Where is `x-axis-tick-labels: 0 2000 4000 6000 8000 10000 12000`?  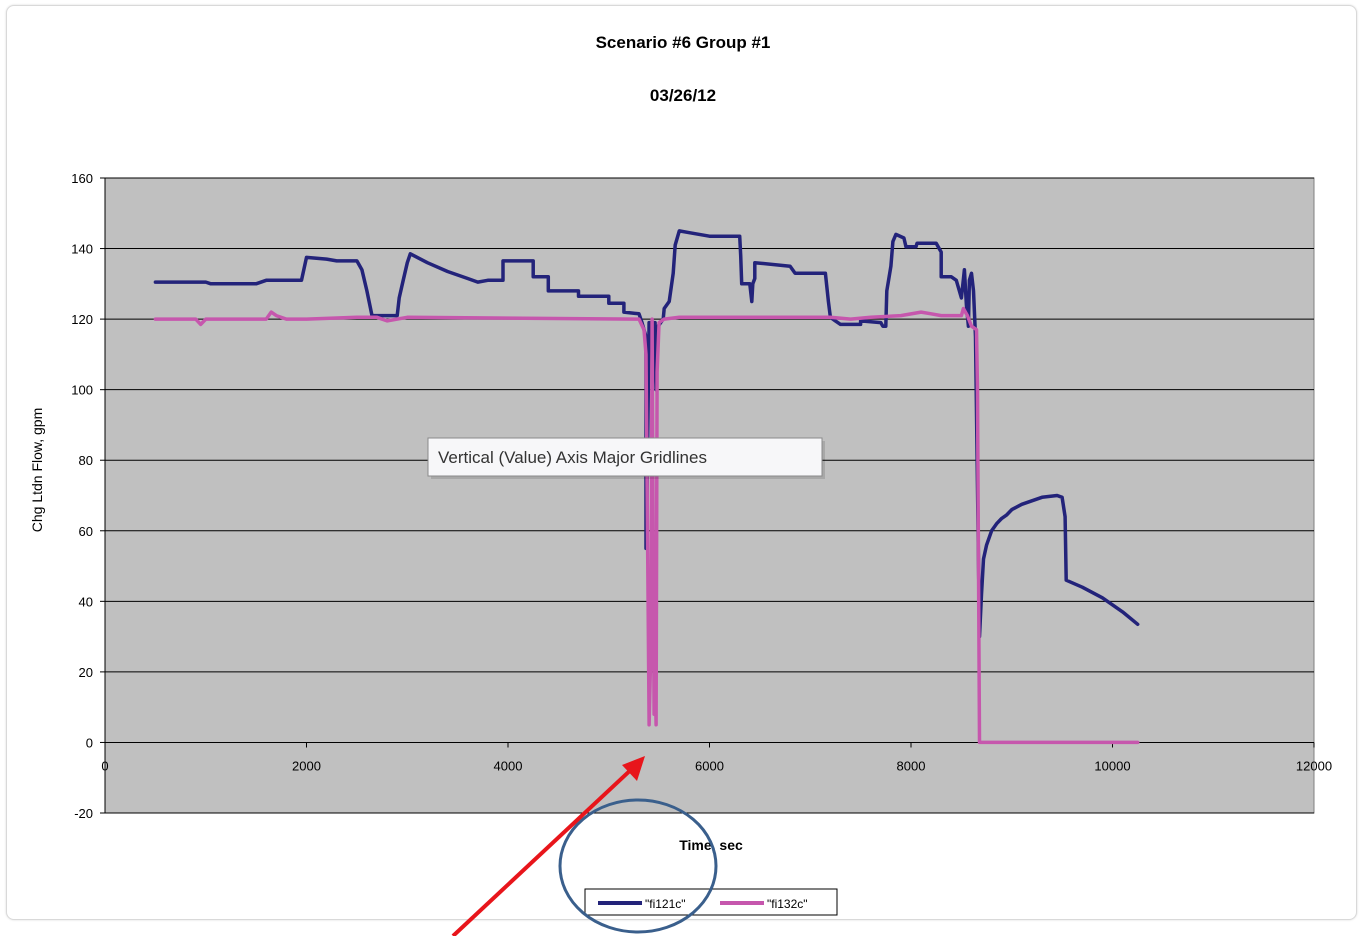 x-axis-tick-labels: 0 2000 4000 6000 8000 10000 12000 is located at coordinates (716, 757).